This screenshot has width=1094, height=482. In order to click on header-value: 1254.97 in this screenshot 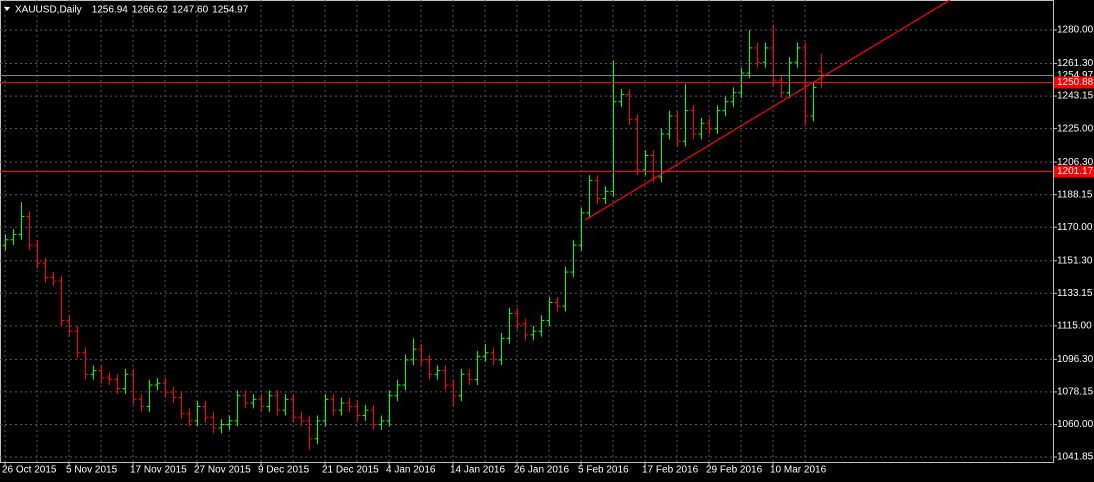, I will do `click(230, 10)`.